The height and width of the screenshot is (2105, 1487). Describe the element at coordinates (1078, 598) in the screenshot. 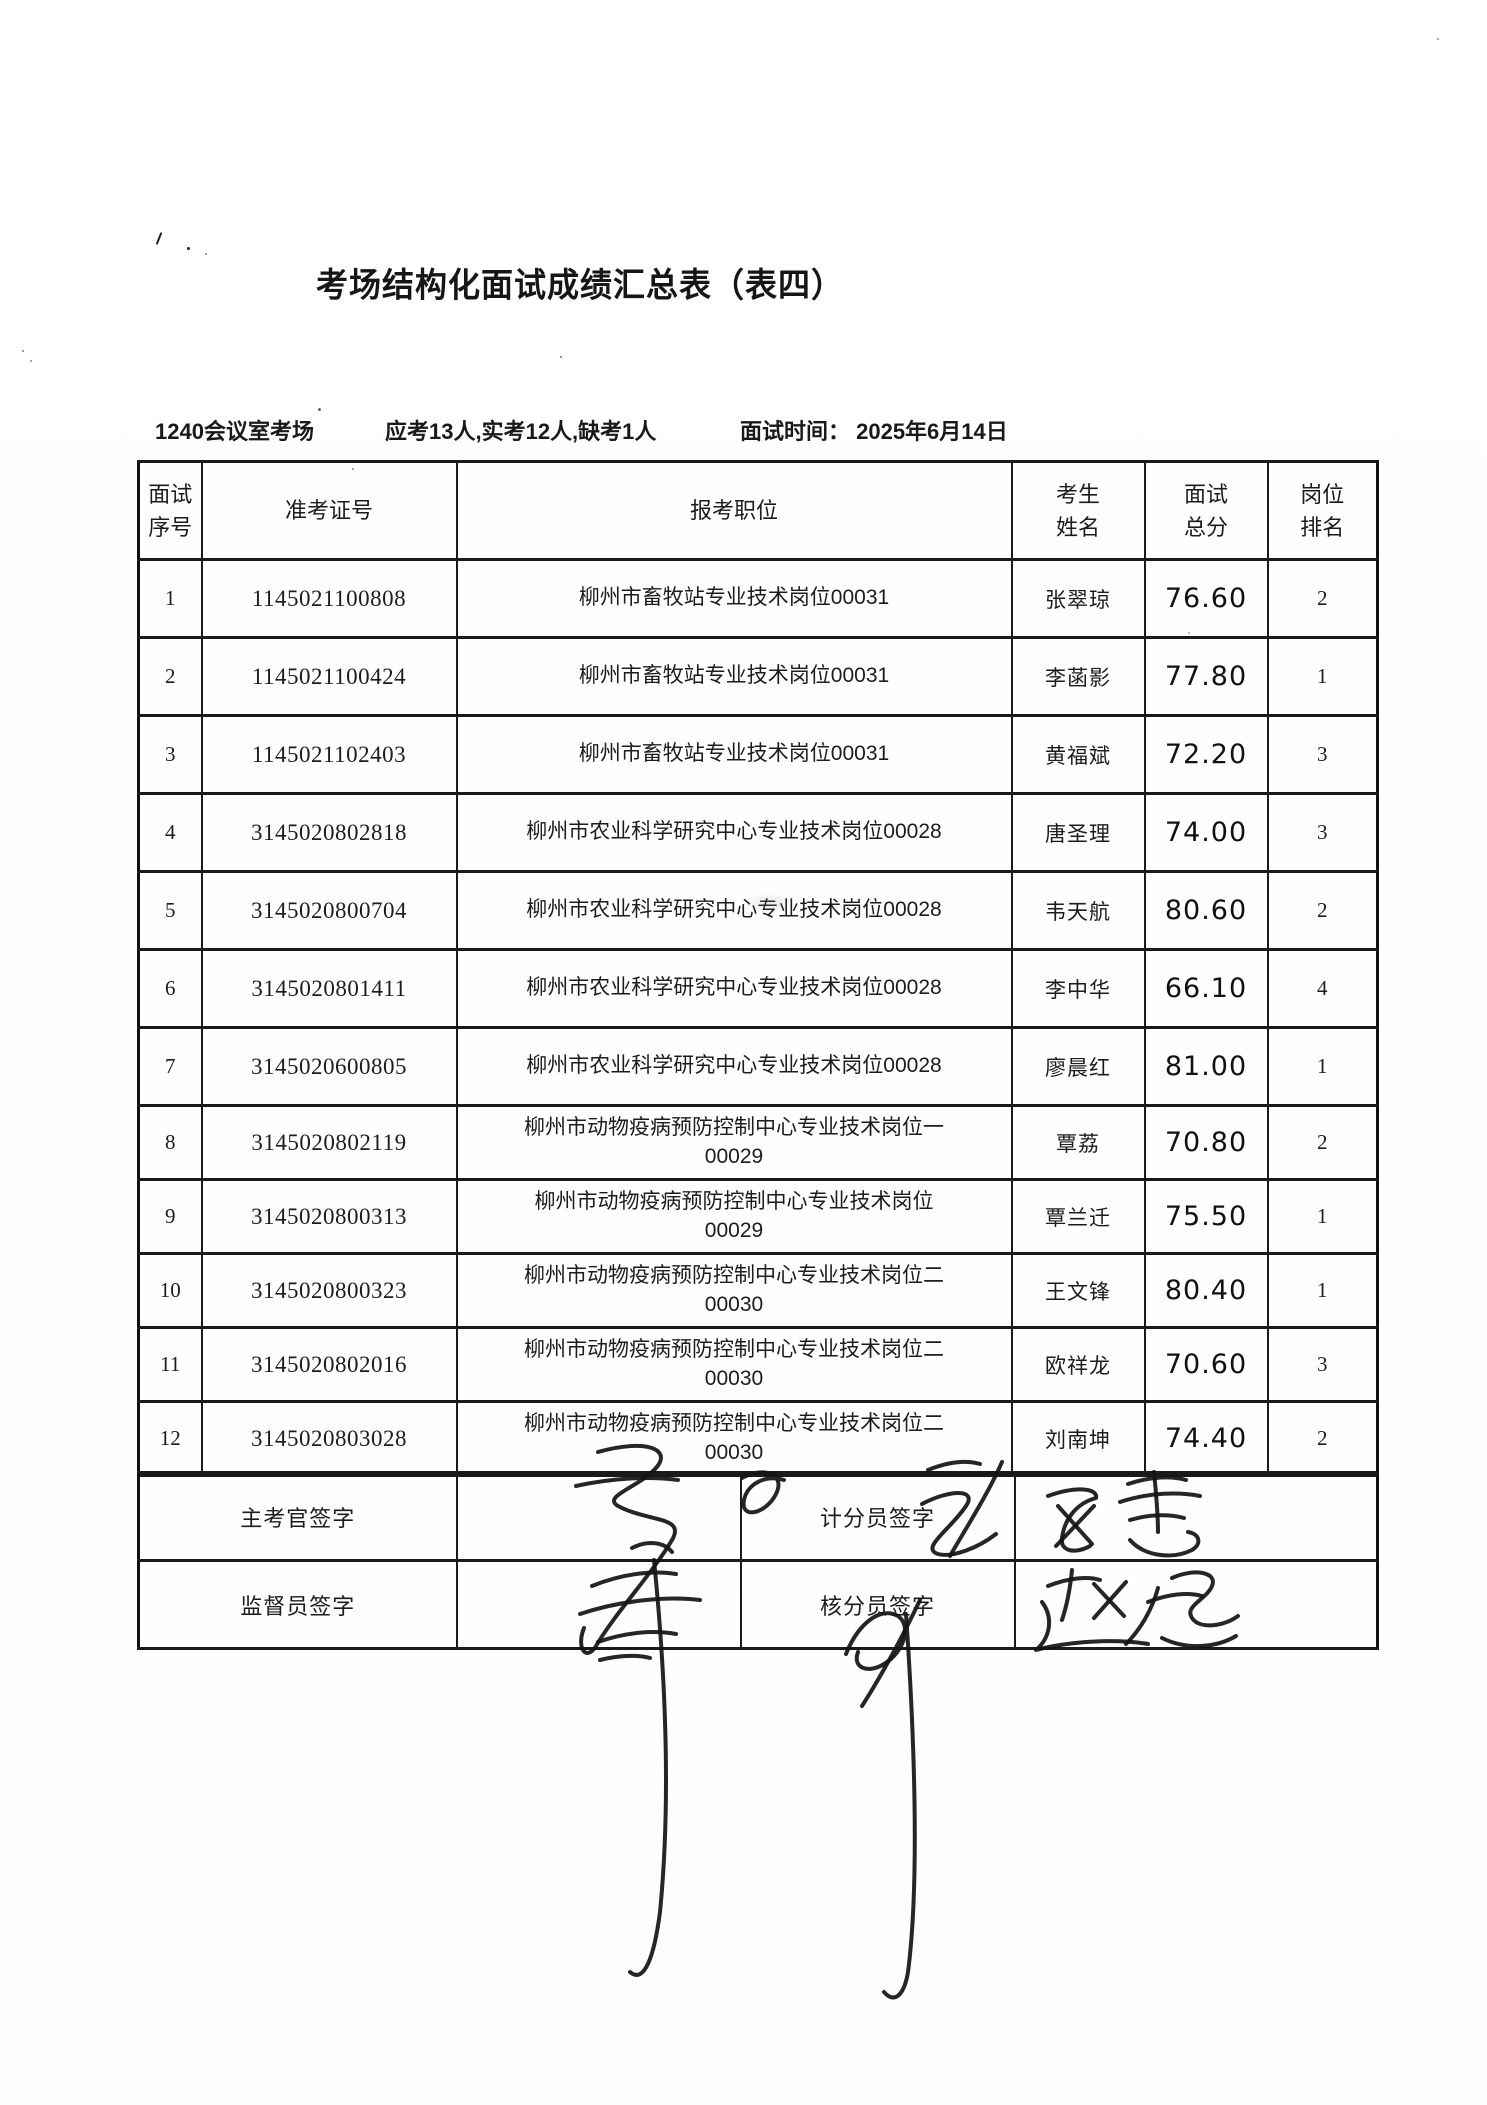

I see `cell-name: 张翠琼` at that location.